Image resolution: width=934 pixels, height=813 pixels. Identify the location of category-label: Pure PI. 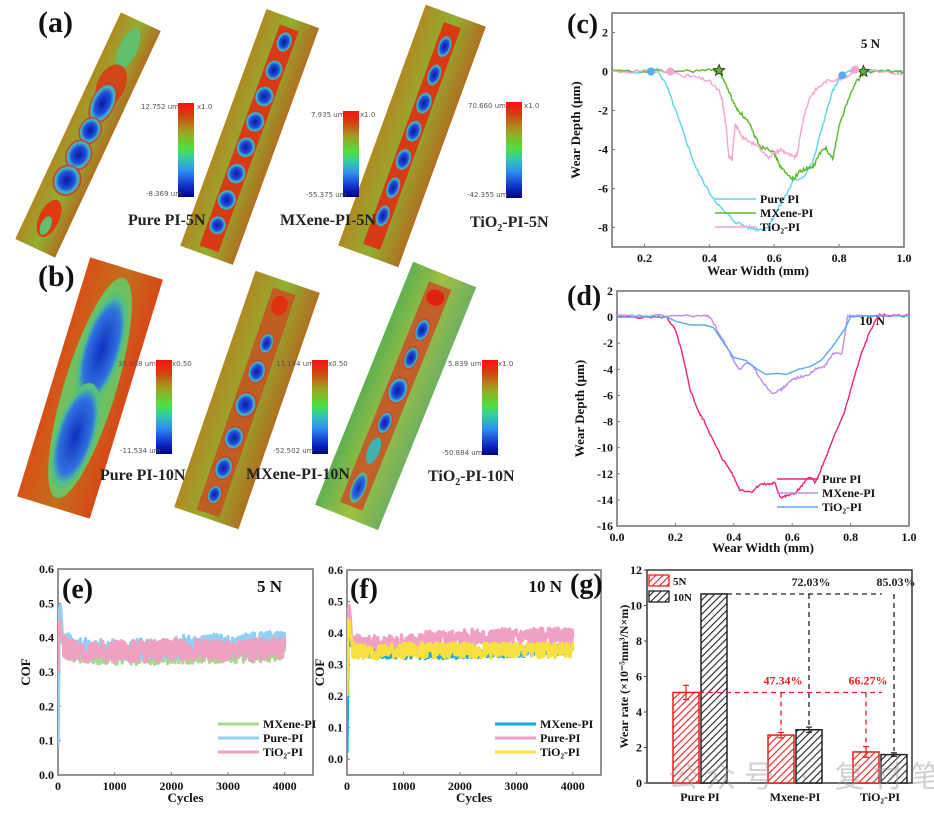
(700, 797).